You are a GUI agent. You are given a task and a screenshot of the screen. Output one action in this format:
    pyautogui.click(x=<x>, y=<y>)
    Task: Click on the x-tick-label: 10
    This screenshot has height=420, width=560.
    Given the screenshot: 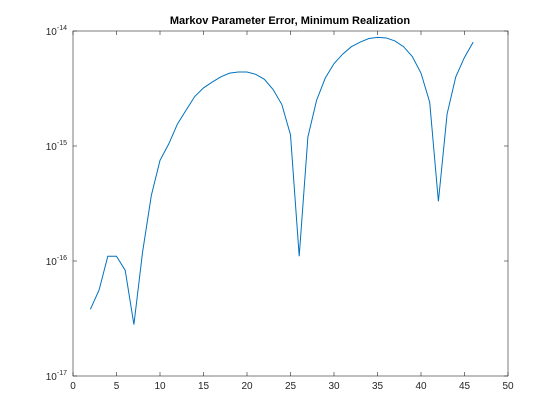 What is the action you would take?
    pyautogui.click(x=160, y=386)
    